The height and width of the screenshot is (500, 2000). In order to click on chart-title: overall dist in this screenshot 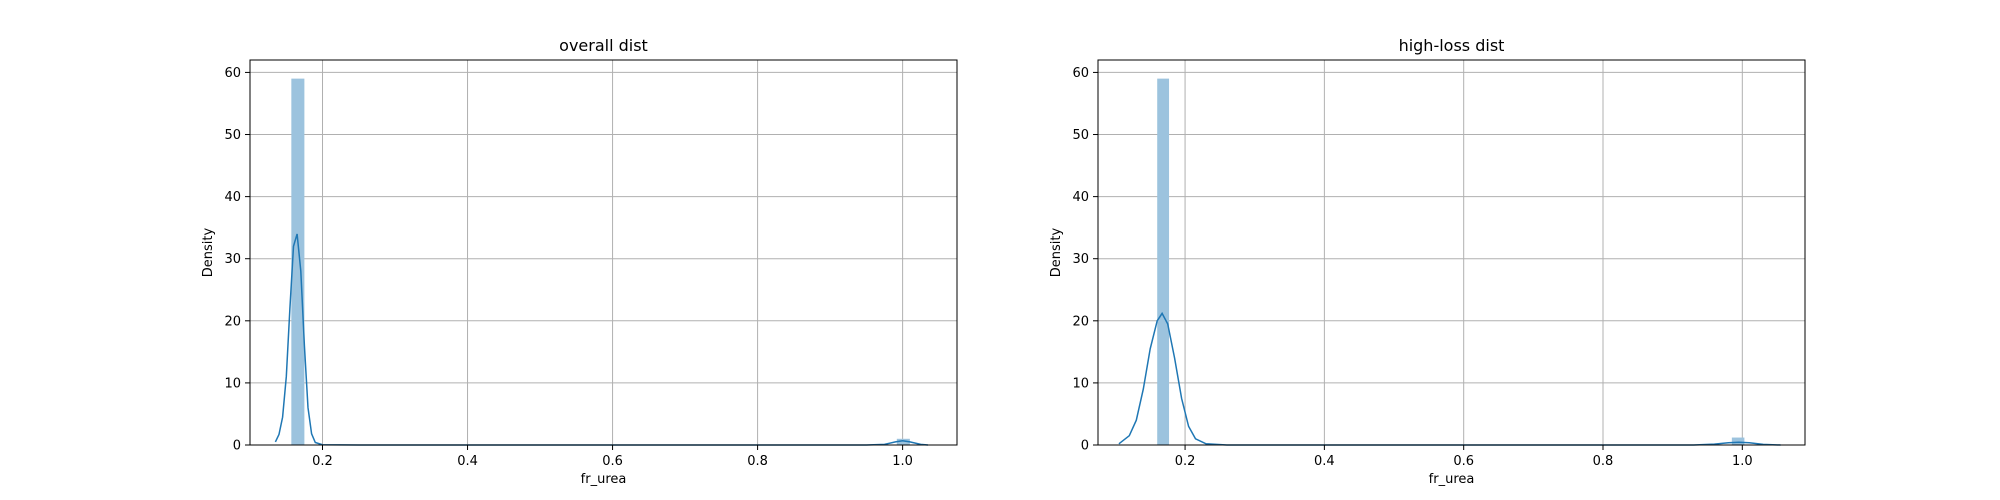, I will do `click(603, 45)`.